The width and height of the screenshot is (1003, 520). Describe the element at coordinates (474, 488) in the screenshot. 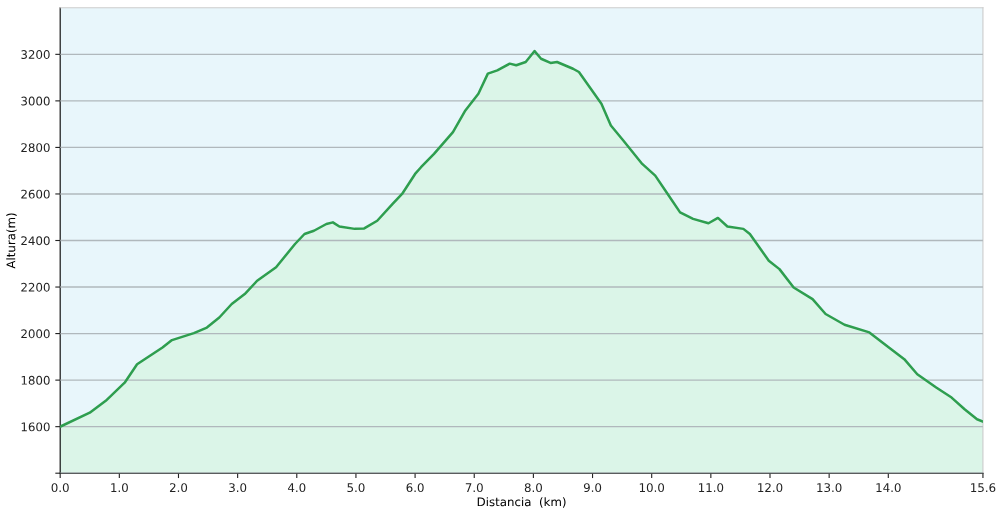

I see `x-tick-label: 7.0` at that location.